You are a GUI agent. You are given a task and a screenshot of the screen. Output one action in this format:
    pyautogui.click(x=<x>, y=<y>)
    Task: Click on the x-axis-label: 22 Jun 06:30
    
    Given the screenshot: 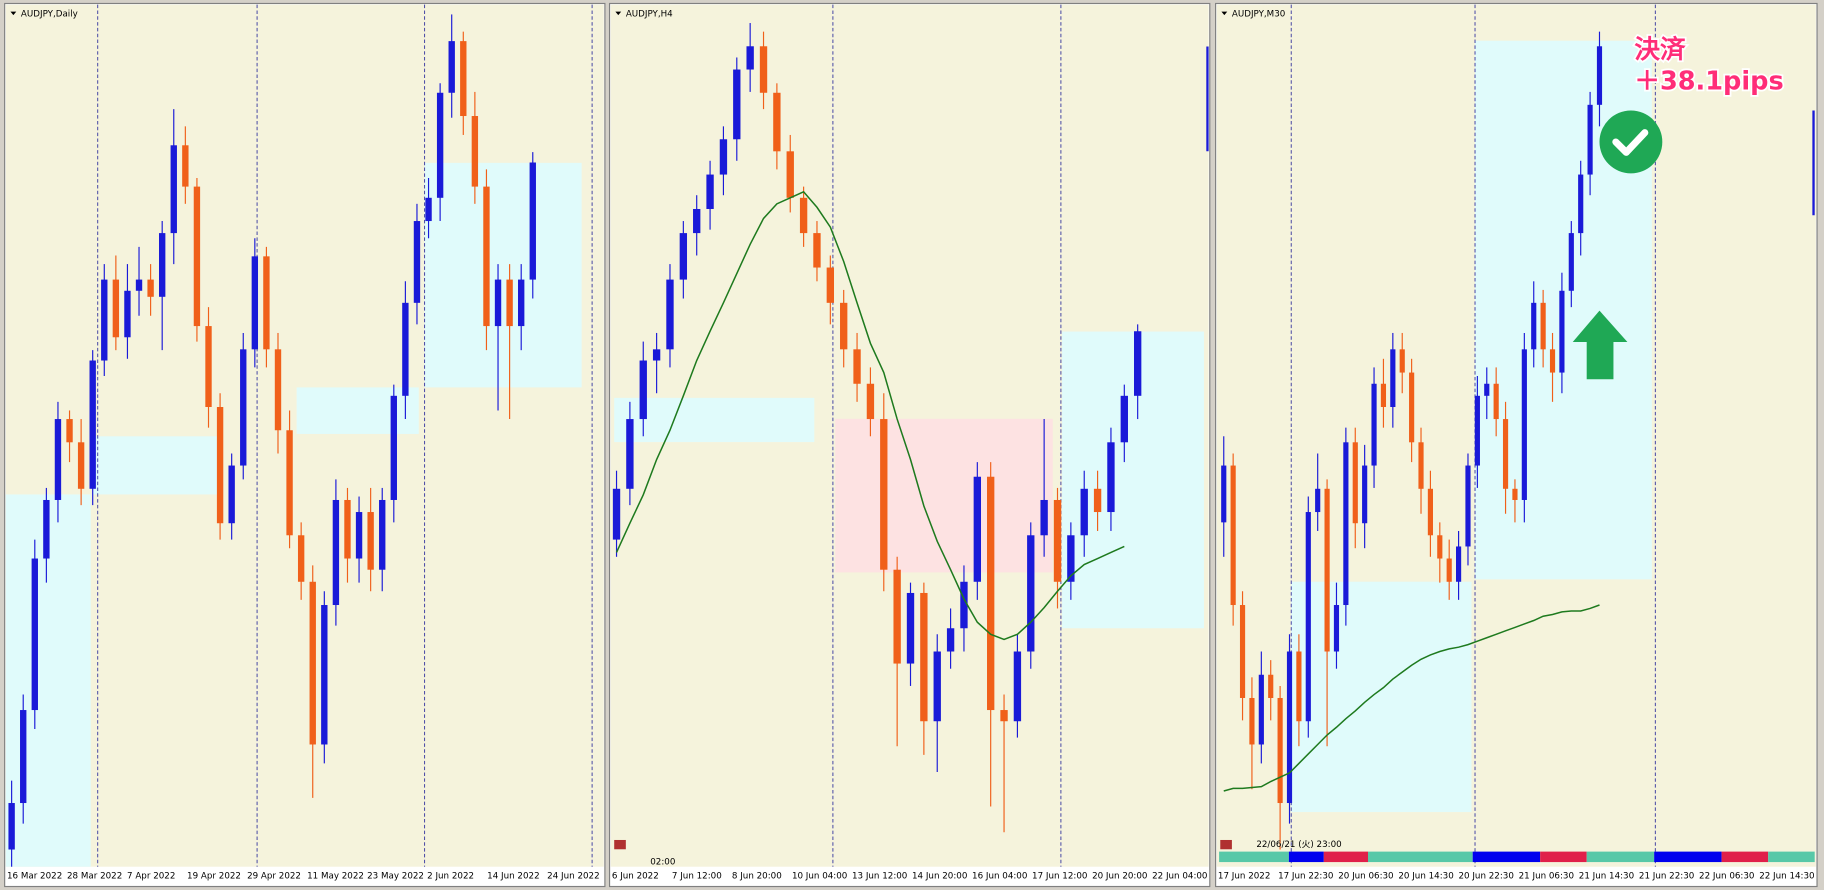 What is the action you would take?
    pyautogui.click(x=1726, y=876)
    